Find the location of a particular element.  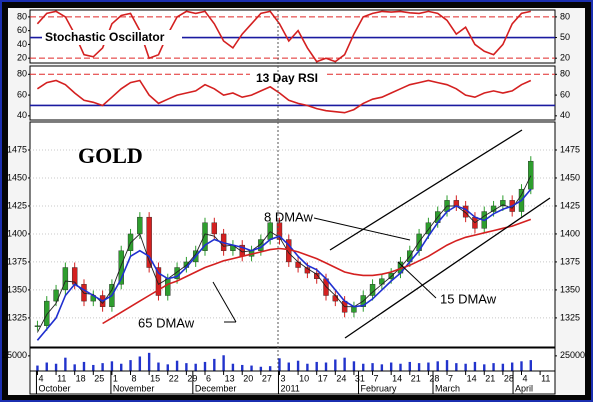

y2-tick-label: 1400 is located at coordinates (570, 233).